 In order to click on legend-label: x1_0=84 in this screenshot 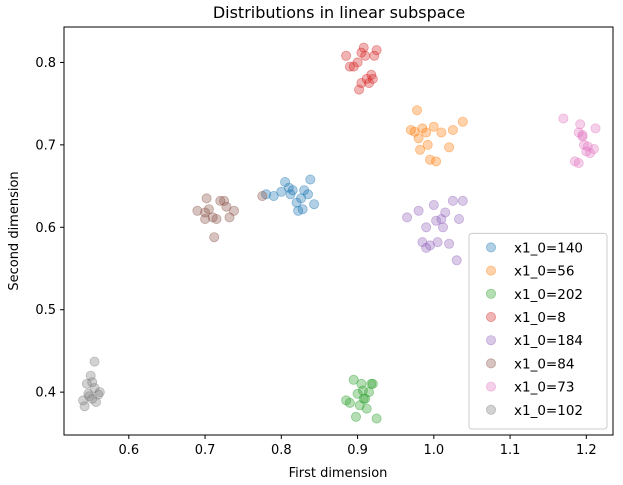, I will do `click(544, 364)`.